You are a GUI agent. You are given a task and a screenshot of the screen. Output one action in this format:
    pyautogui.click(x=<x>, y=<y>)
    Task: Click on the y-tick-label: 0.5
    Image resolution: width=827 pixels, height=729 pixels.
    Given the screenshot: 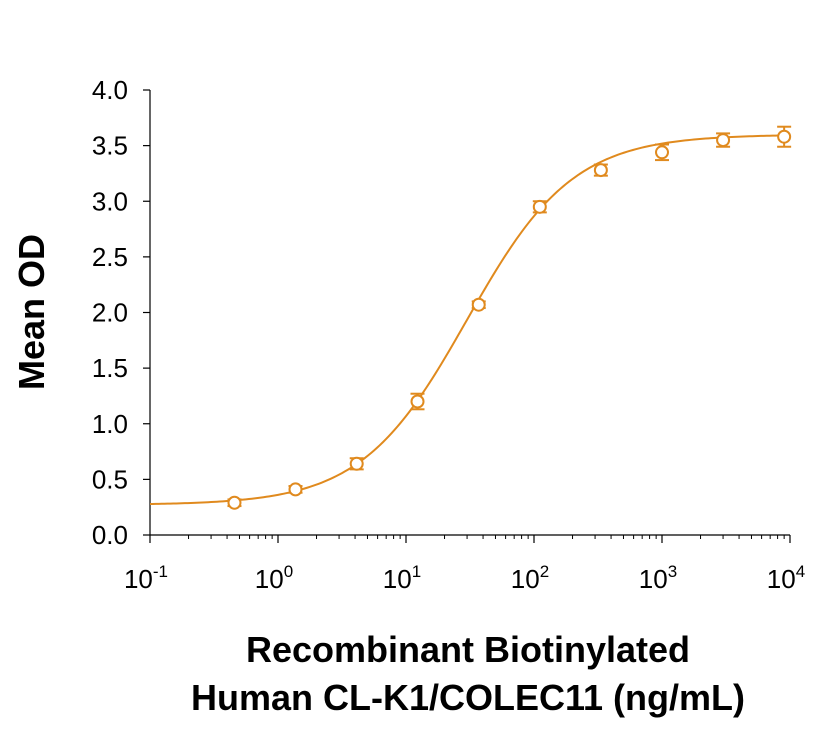 What is the action you would take?
    pyautogui.click(x=110, y=479)
    